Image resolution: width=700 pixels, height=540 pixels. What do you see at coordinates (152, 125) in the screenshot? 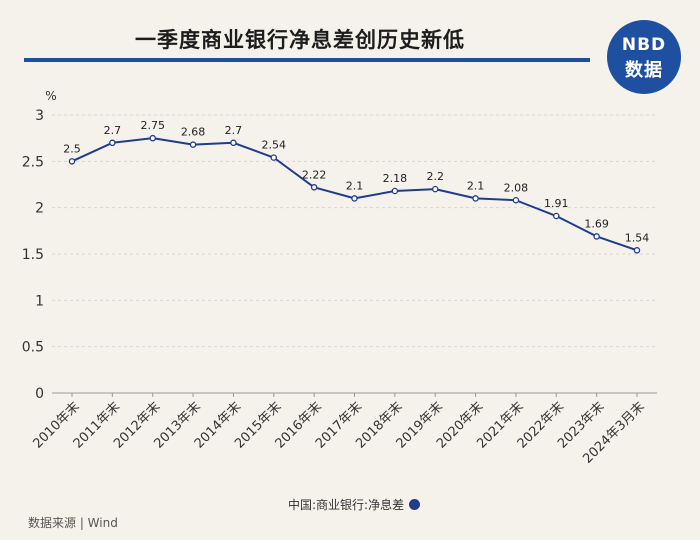
I see `data-label: 2.75` at bounding box center [152, 125].